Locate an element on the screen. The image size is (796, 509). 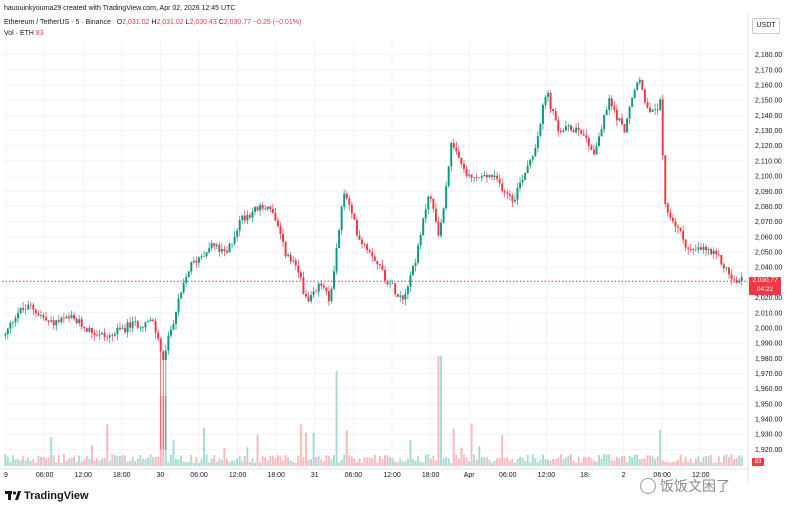
price-tick-label: 2,150.00 is located at coordinates (768, 101).